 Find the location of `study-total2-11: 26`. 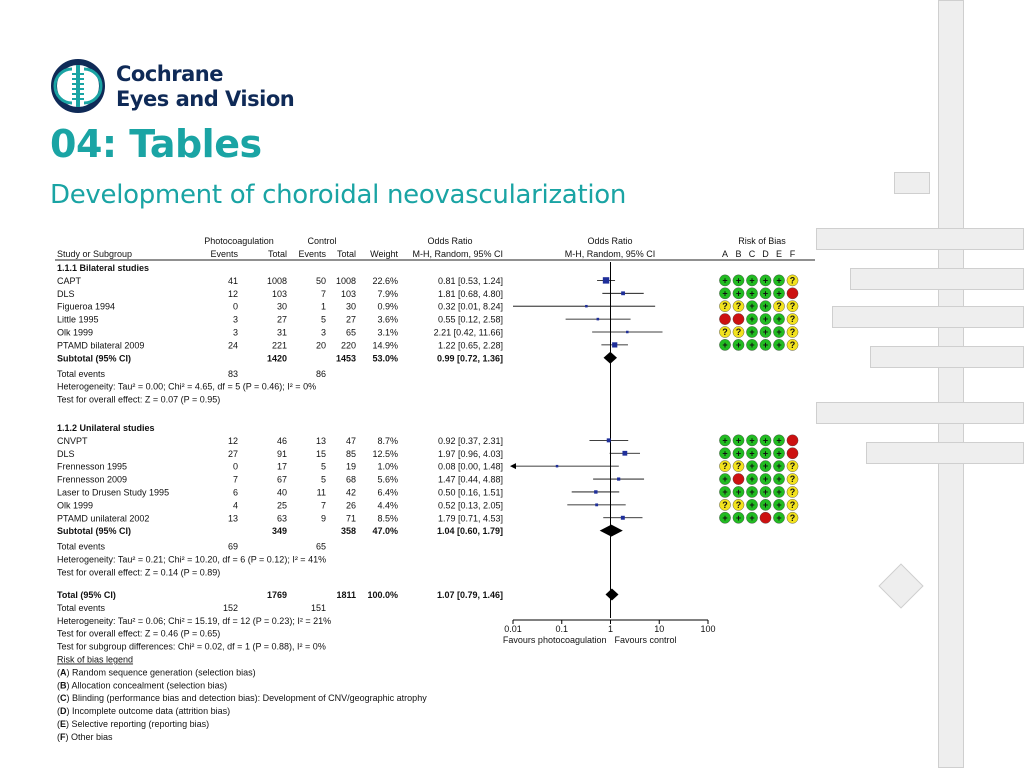

study-total2-11: 26 is located at coordinates (351, 505).